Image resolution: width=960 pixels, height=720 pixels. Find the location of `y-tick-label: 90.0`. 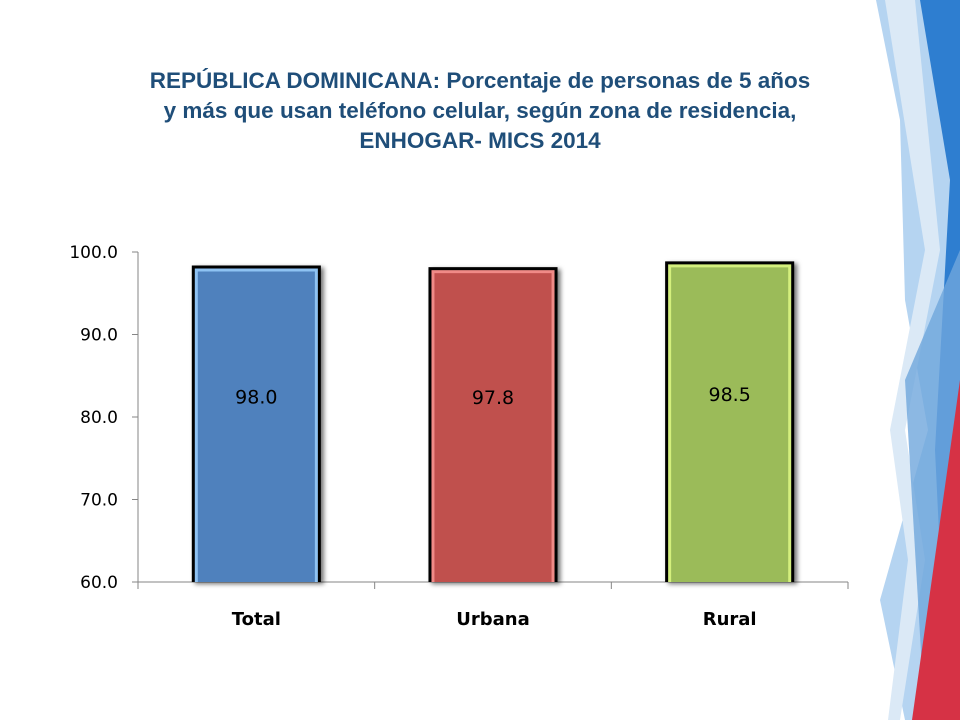

y-tick-label: 90.0 is located at coordinates (99, 336).